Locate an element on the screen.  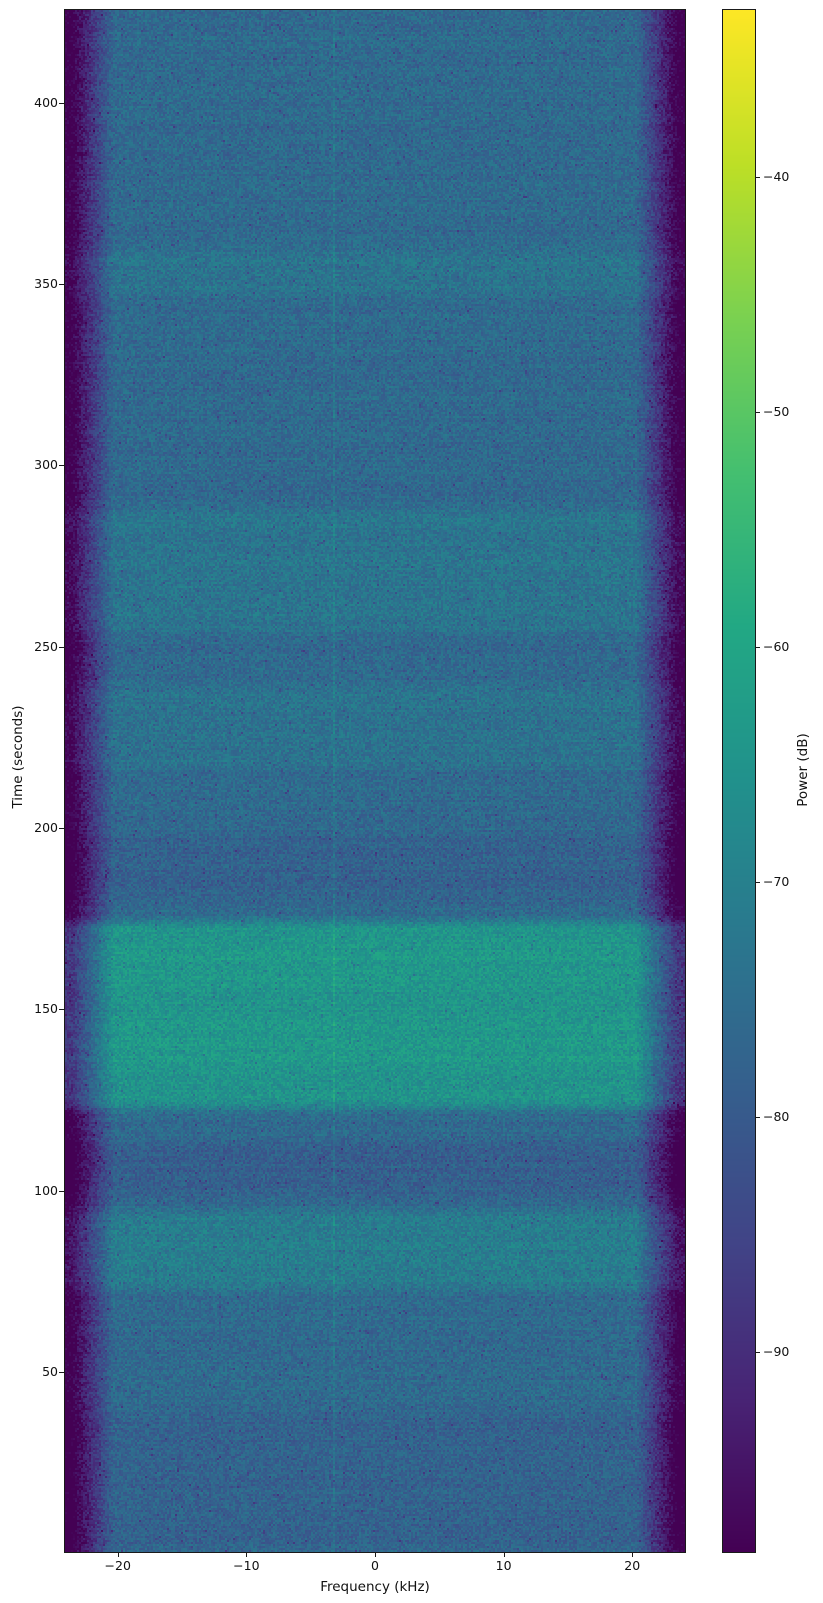
colorbar-label: Power (dB) is located at coordinates (803, 770).